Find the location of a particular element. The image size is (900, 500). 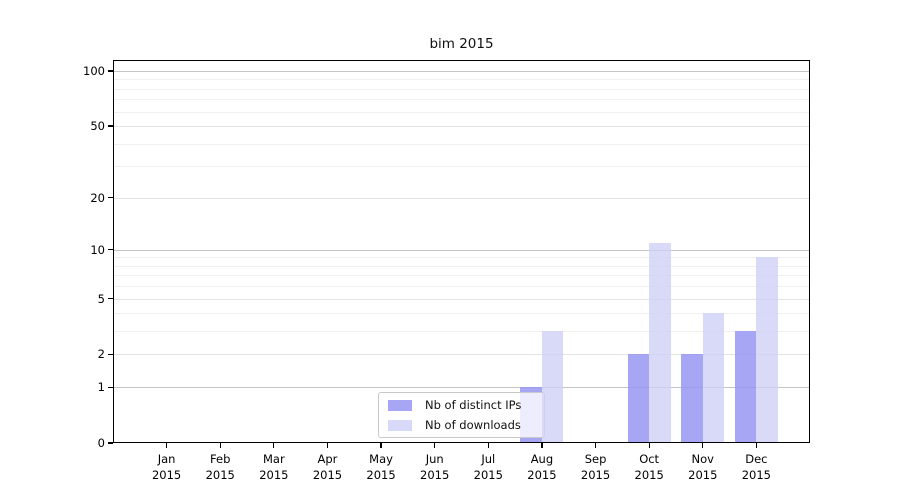

y-tick-label: 10 is located at coordinates (97, 249).